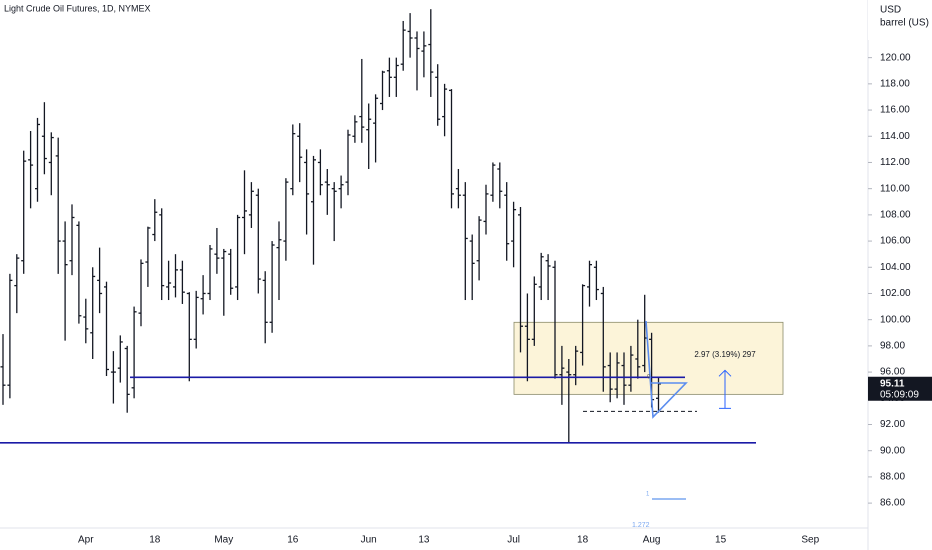 This screenshot has width=932, height=550. I want to click on countdown: 05:09:09, so click(899, 394).